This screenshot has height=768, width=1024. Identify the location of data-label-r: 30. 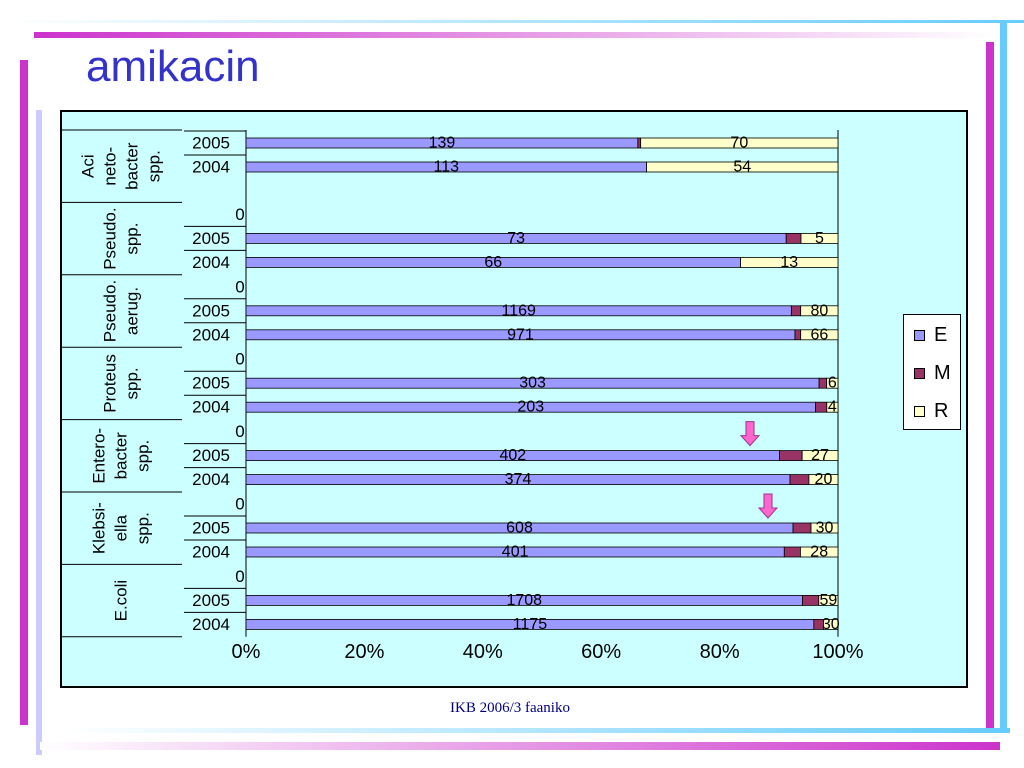
(831, 624).